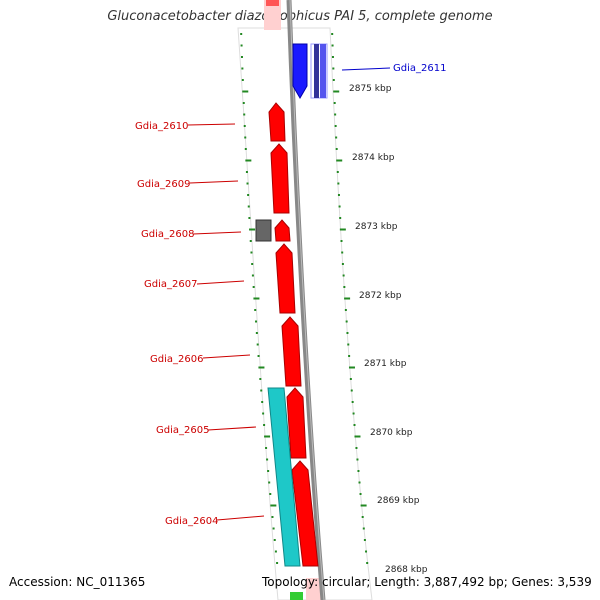 The image size is (600, 600). Describe the element at coordinates (406, 570) in the screenshot. I see `scale-label-2868: 2868 kbp` at that location.